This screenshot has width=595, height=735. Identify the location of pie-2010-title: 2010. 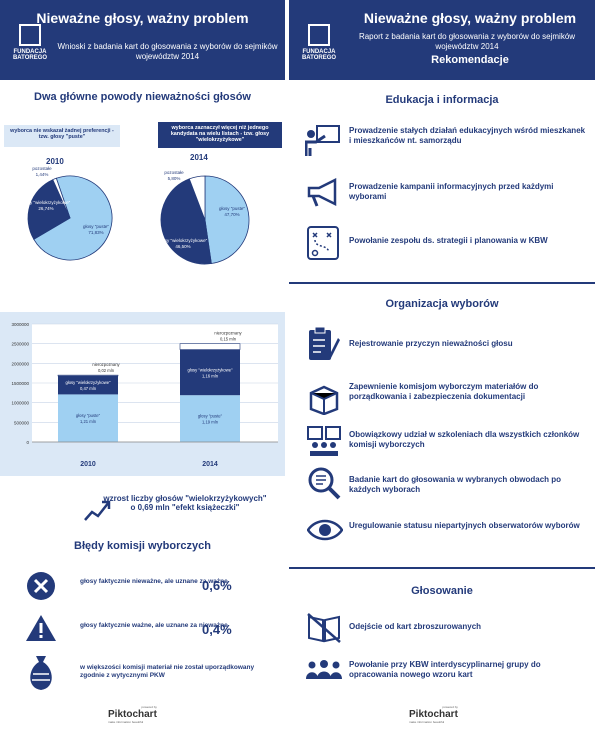
(55, 161).